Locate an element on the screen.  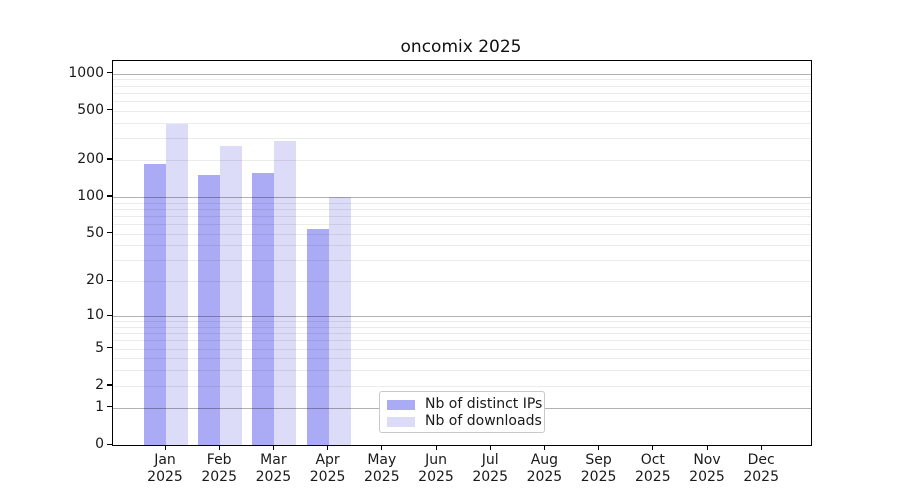
y-tick-label: 1000 is located at coordinates (86, 72).